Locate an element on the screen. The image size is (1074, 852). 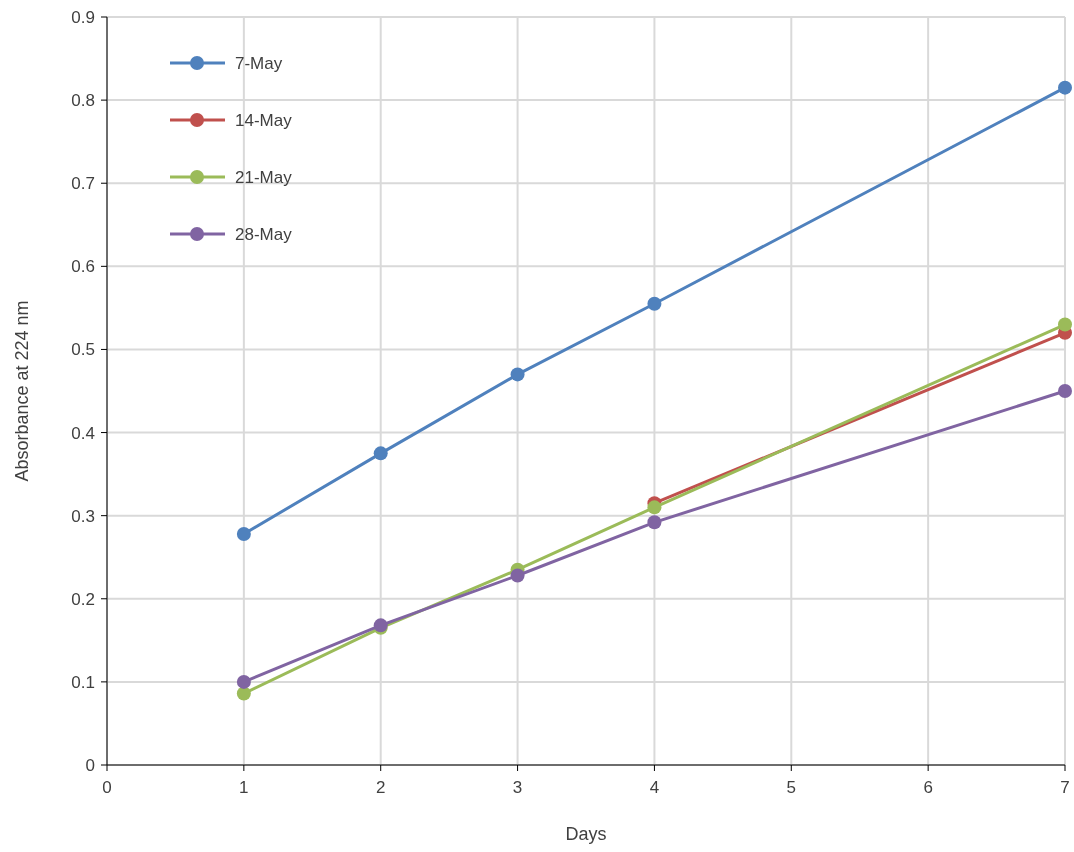
y-axis-title: Absorbance at 224 nm is located at coordinates (22, 391).